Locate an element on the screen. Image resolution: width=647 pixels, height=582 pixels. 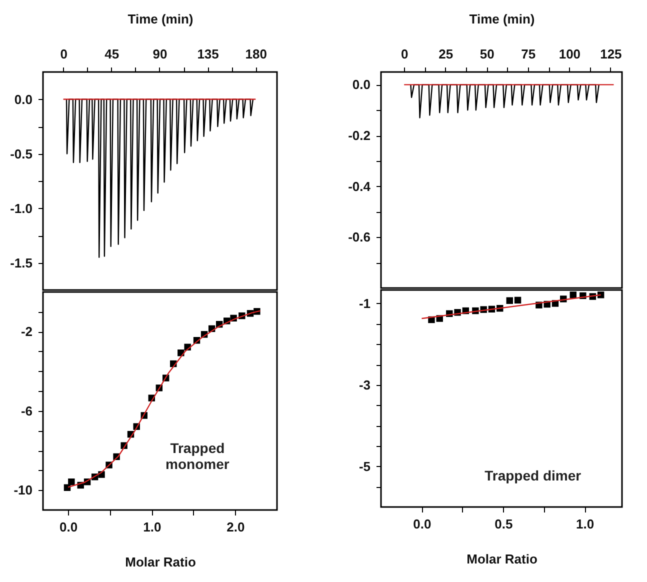
annotation: Trapped dimer is located at coordinates (533, 476).